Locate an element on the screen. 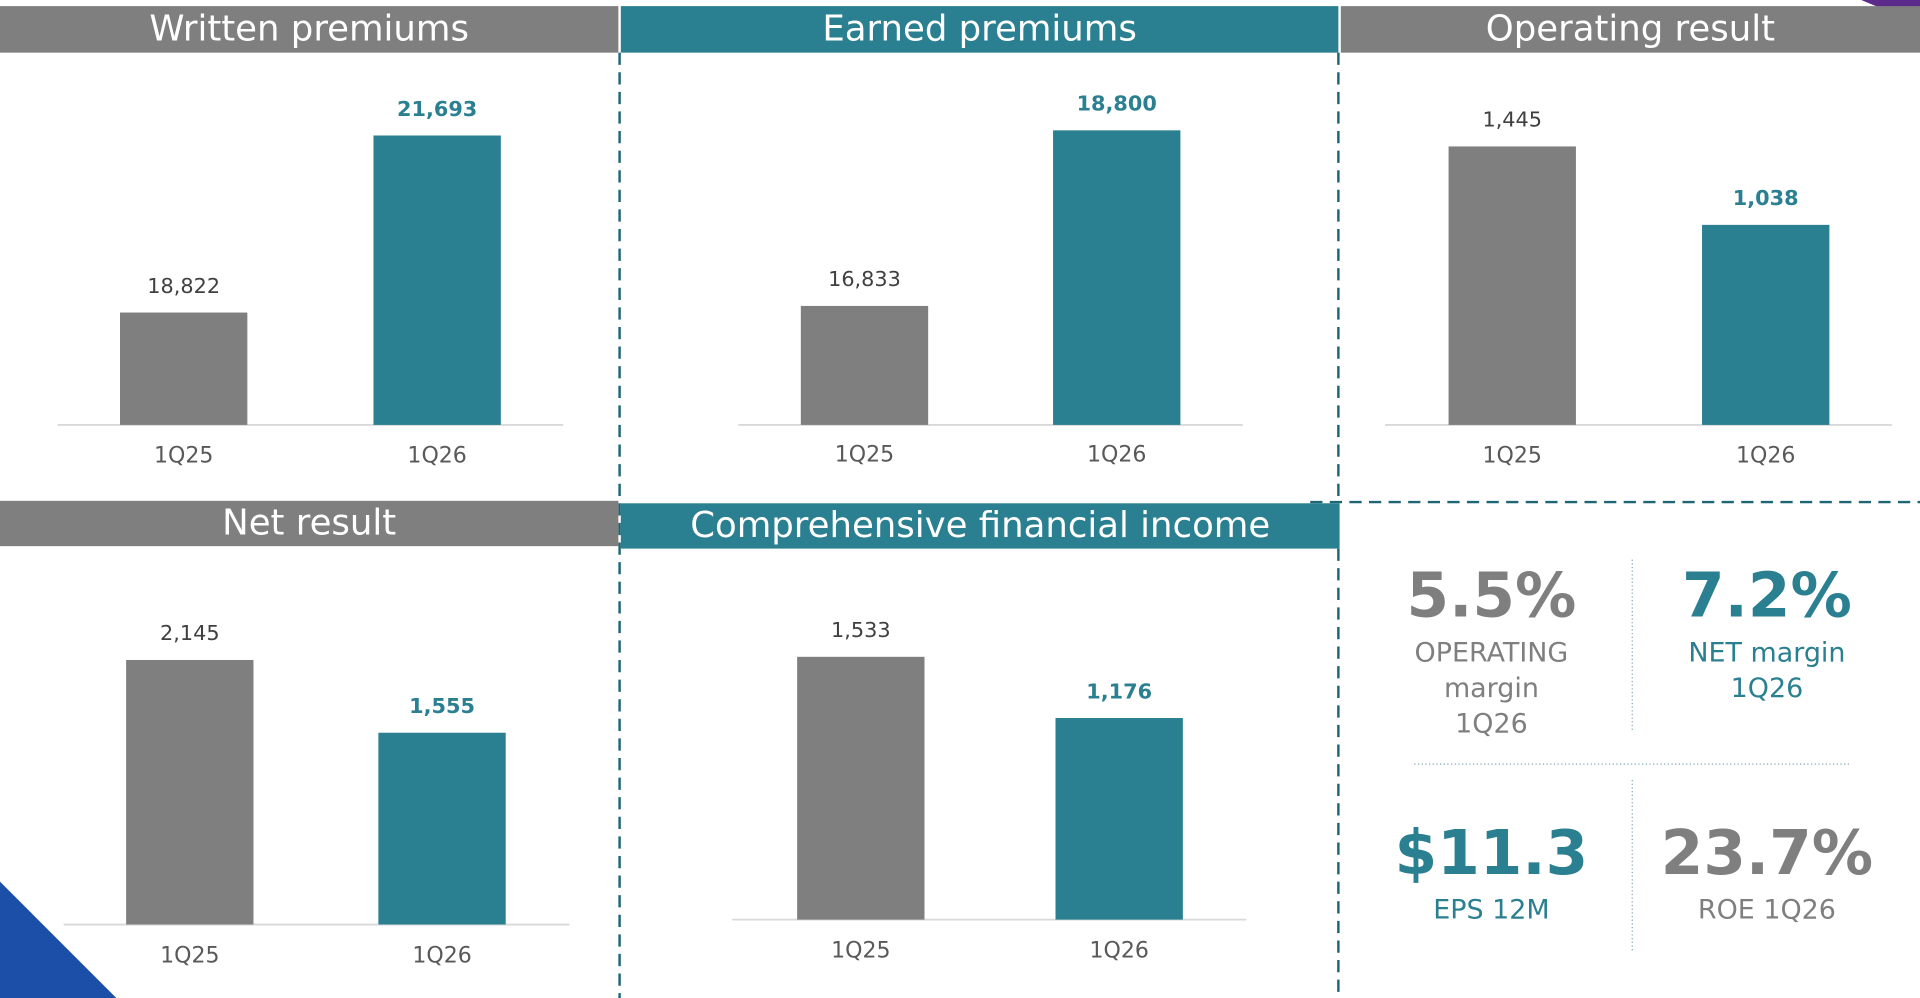 The image size is (1920, 998). kpi-value: $11.3 is located at coordinates (1492, 853).